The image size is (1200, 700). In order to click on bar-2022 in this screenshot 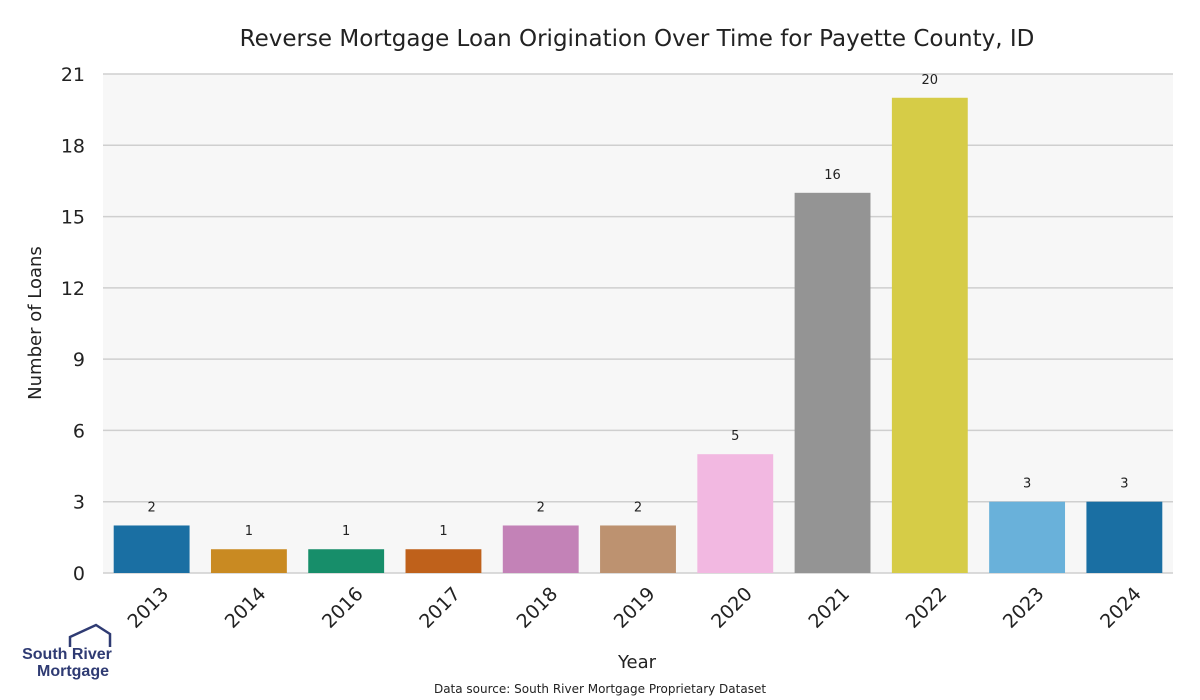, I will do `click(929, 335)`.